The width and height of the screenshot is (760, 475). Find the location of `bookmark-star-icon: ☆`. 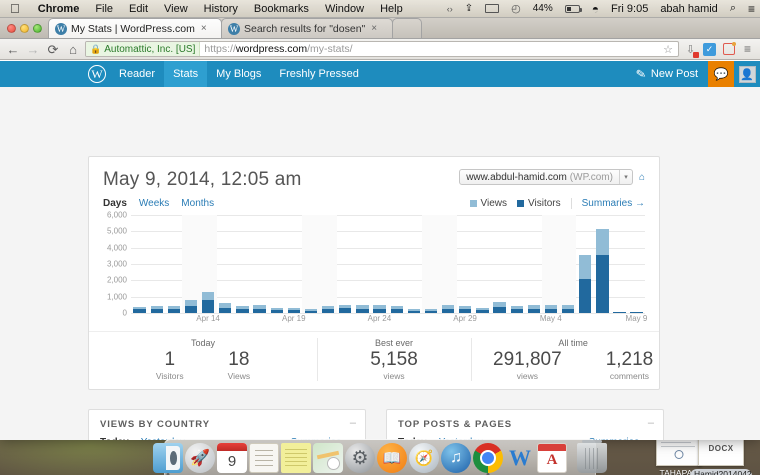

bookmark-star-icon: ☆ is located at coordinates (668, 49).